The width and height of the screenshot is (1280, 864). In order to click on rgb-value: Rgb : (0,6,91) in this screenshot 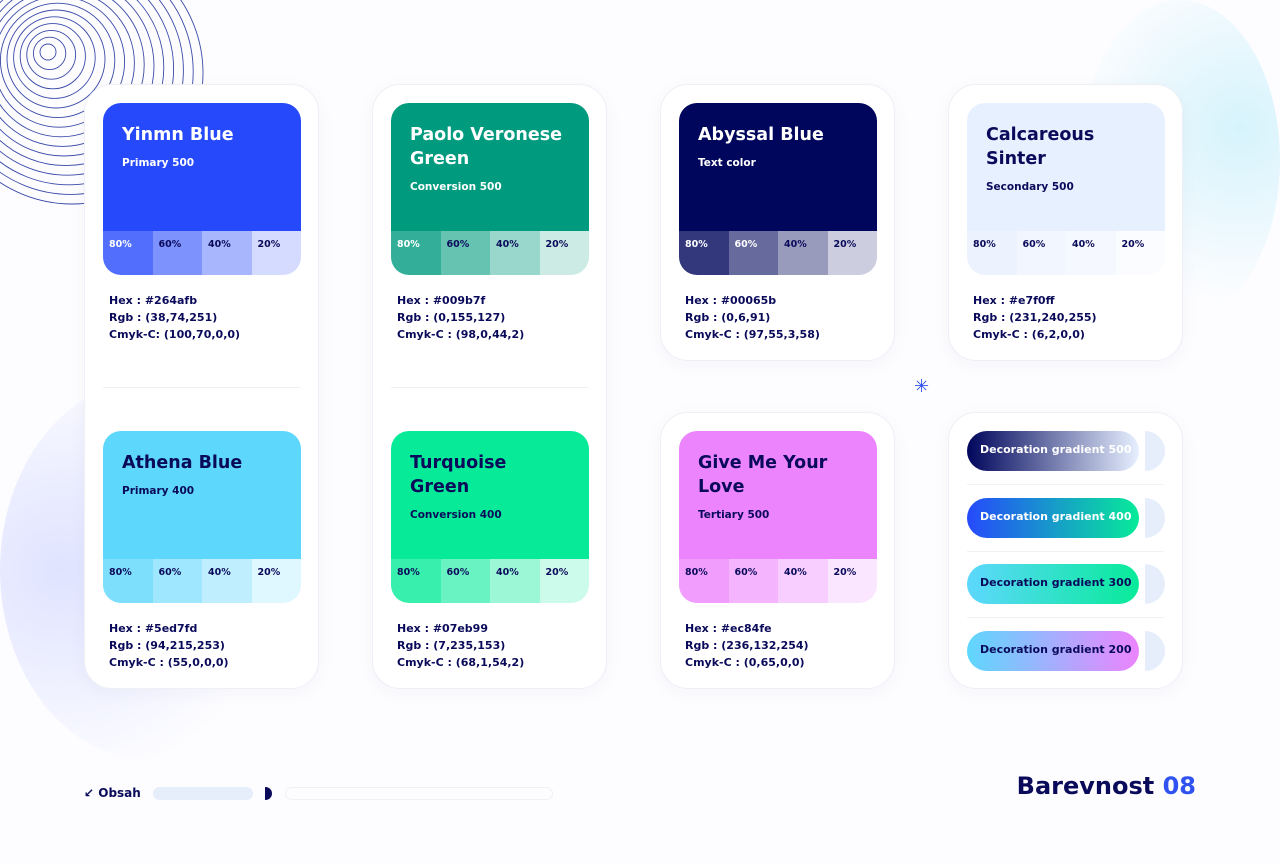, I will do `click(728, 317)`.